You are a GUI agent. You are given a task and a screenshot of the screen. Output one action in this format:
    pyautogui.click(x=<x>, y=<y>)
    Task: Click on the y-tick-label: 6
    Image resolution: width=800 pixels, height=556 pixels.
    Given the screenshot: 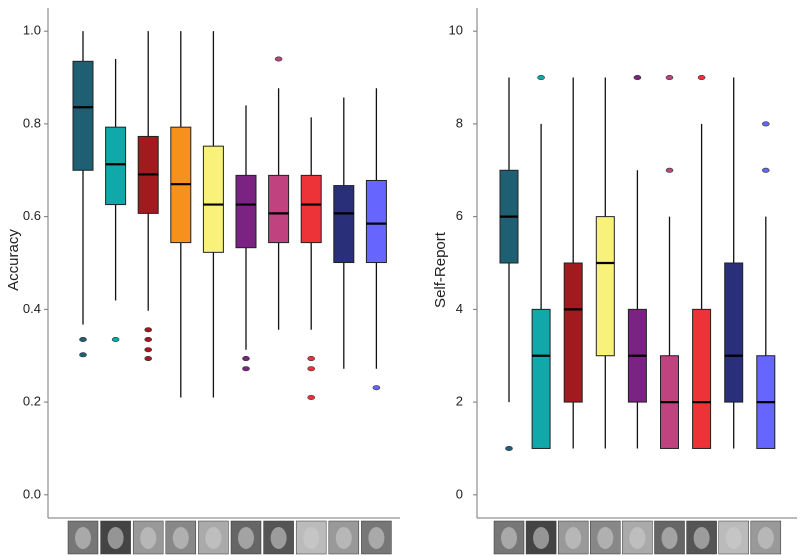 What is the action you would take?
    pyautogui.click(x=459, y=215)
    